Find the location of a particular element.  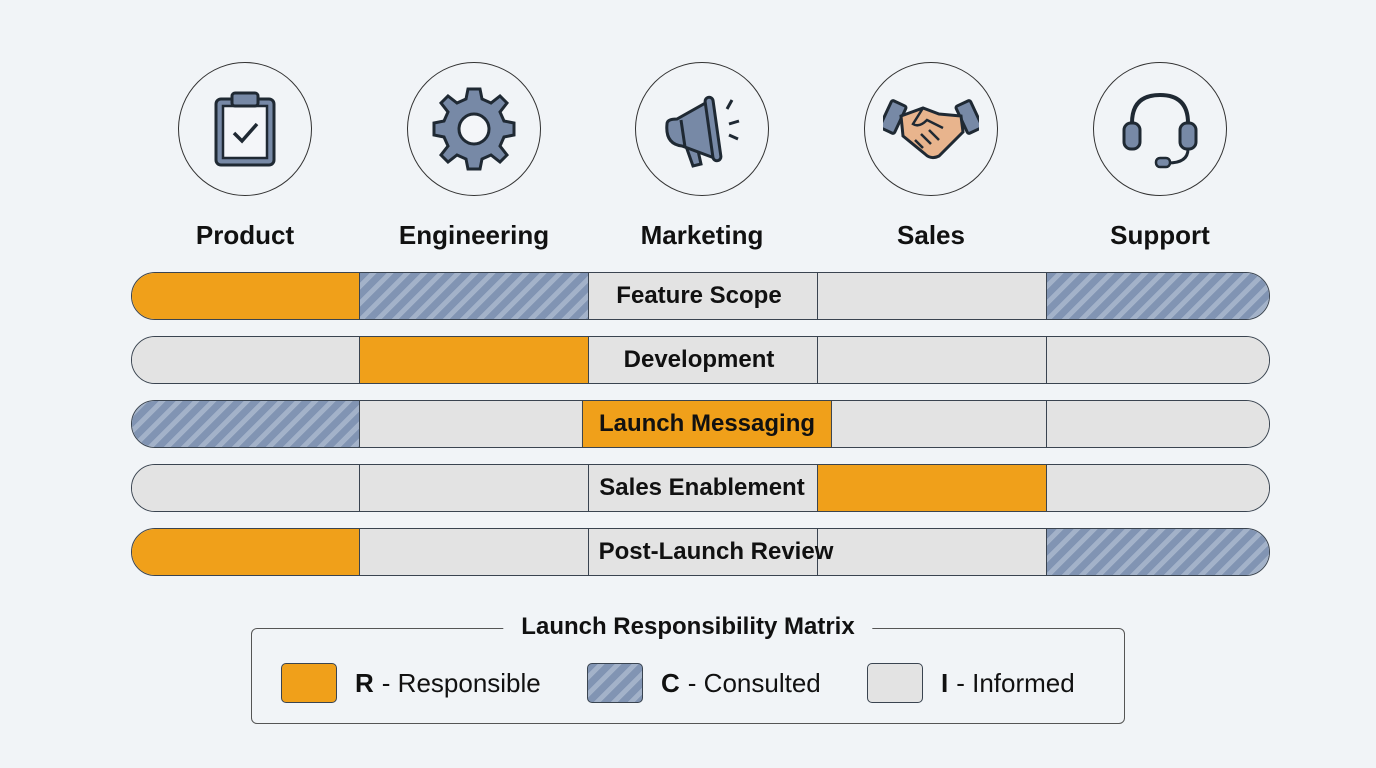

task-row: Development is located at coordinates (700, 360).